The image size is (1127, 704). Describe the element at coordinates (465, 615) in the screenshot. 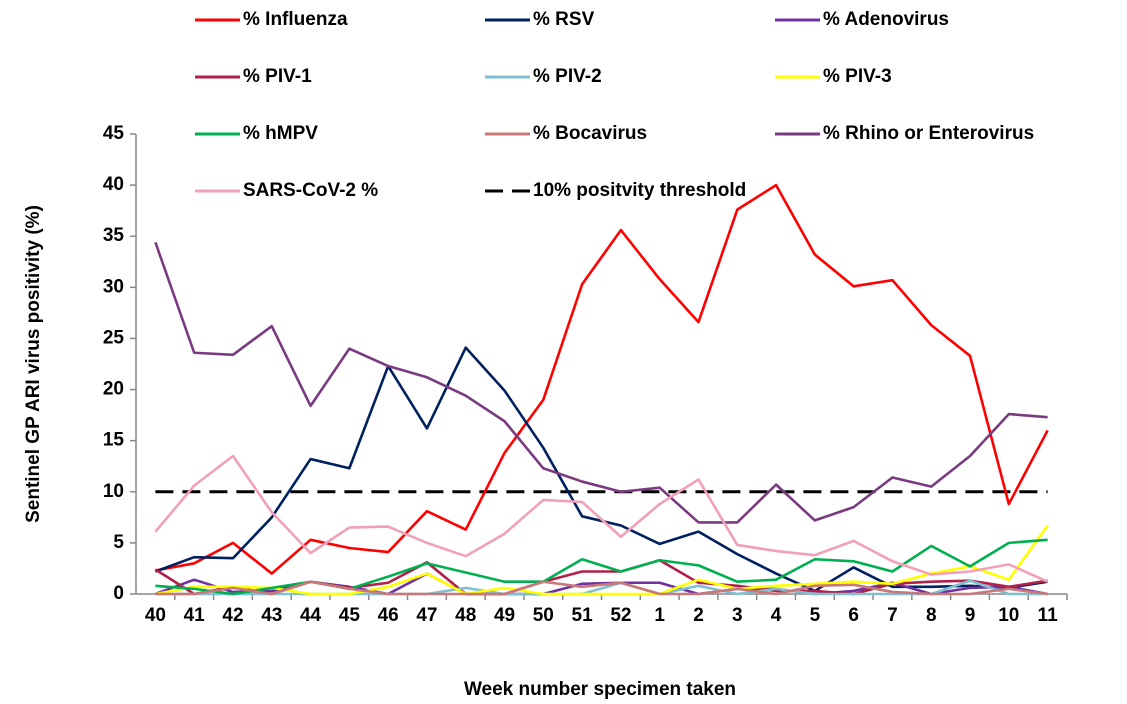

I see `x-tick-label: 48` at that location.